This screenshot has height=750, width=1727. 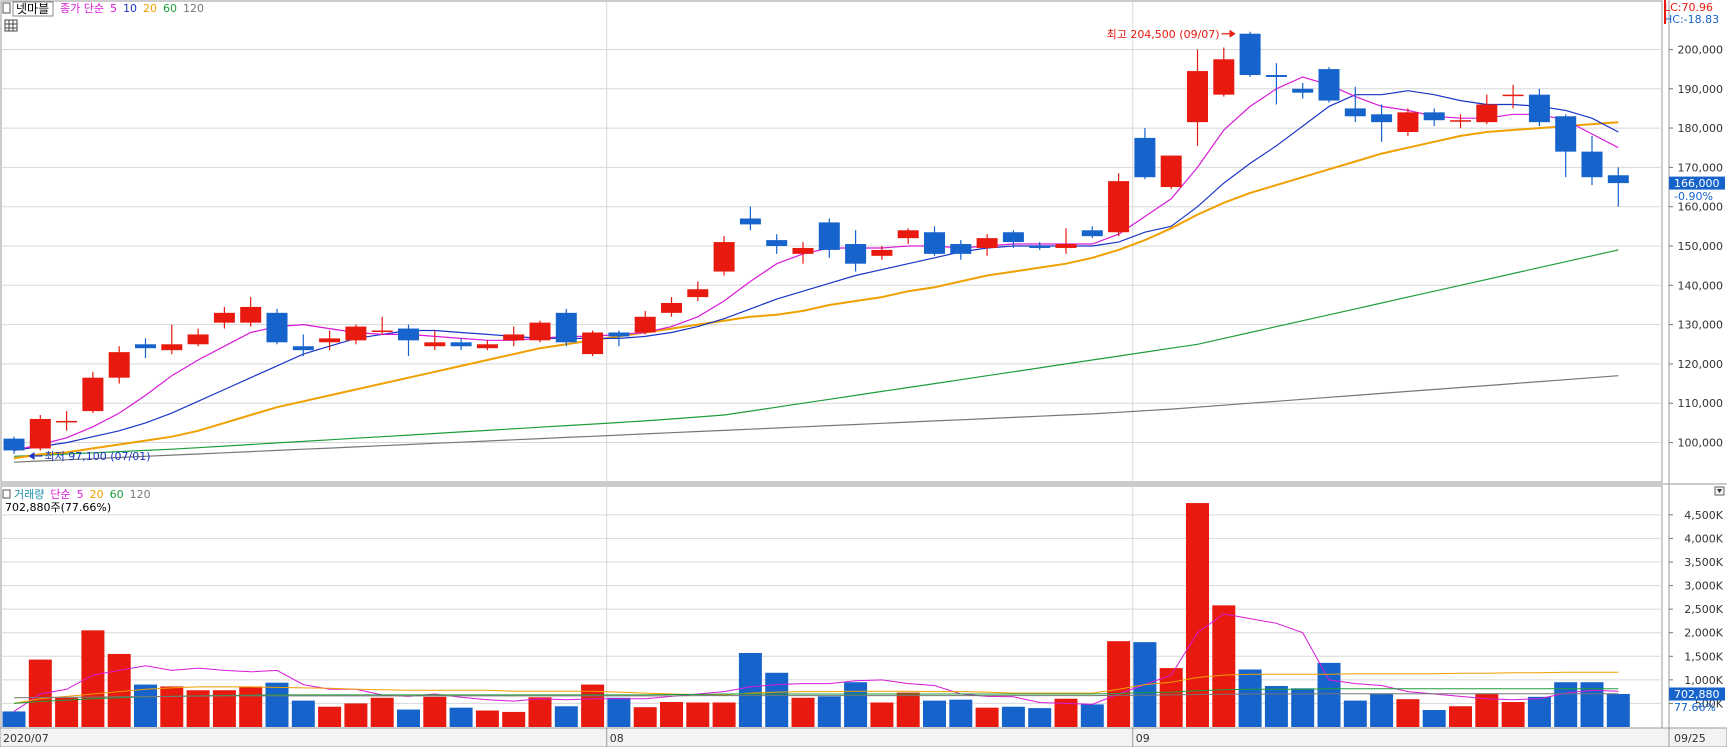 What do you see at coordinates (1228, 33) in the screenshot?
I see `high-arrow-icon` at bounding box center [1228, 33].